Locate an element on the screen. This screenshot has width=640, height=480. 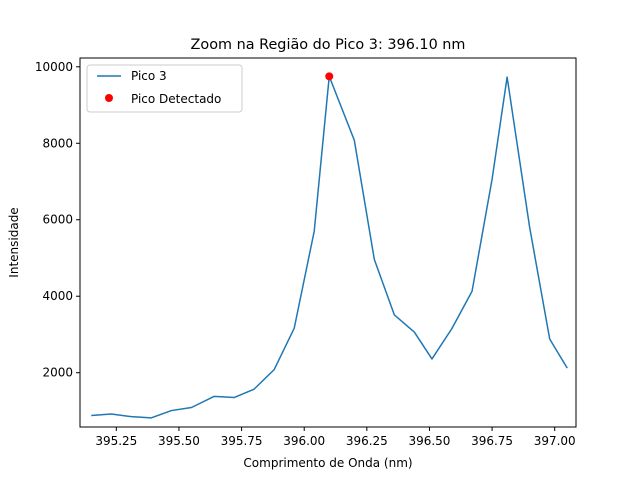
legend-label-pico-3: Pico 3 is located at coordinates (149, 76).